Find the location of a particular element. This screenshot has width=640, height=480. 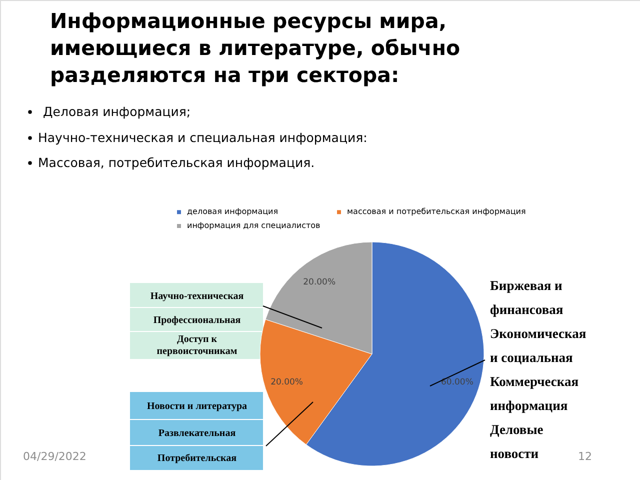

text: Научно-техническая и специальная информация: is located at coordinates (203, 137).